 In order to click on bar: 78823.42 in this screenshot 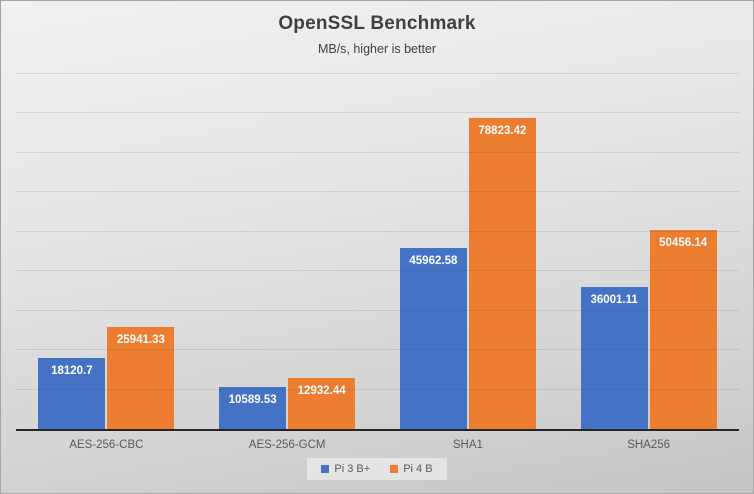, I will do `click(502, 273)`.